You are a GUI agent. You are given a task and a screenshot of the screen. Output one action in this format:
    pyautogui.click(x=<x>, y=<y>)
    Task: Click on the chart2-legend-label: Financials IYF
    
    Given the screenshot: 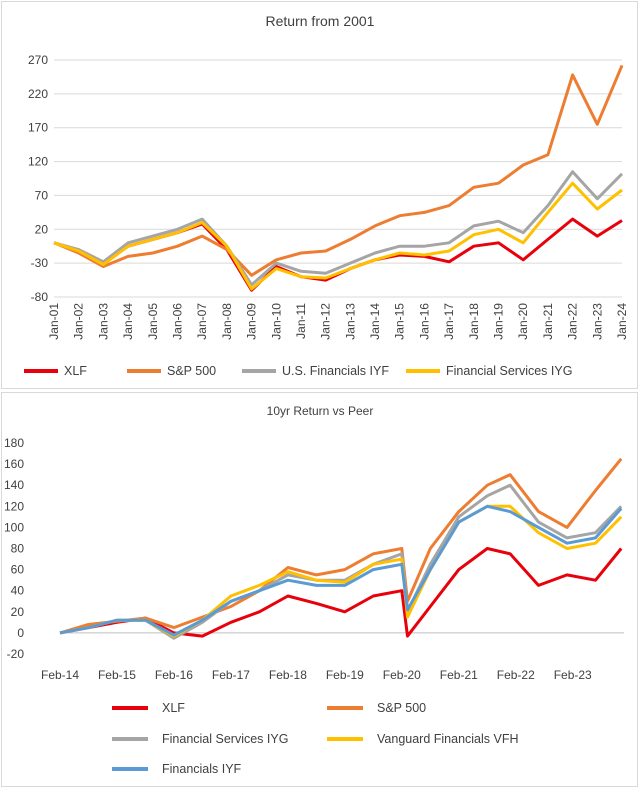 What is the action you would take?
    pyautogui.click(x=202, y=769)
    